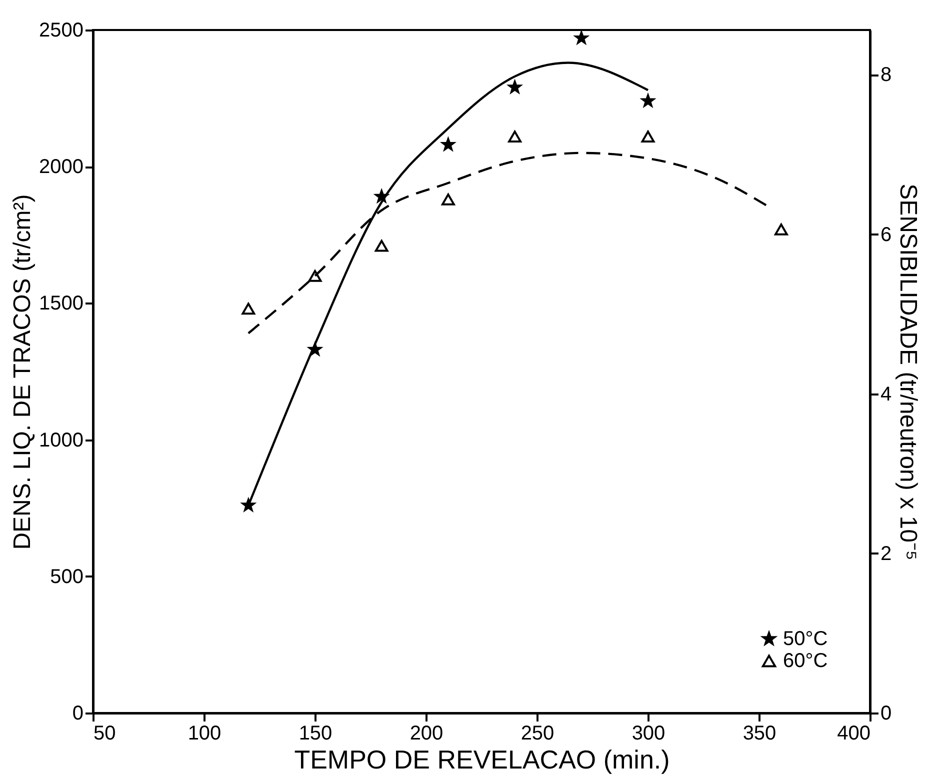 The width and height of the screenshot is (930, 783). I want to click on y2-tick-label: 4, so click(886, 394).